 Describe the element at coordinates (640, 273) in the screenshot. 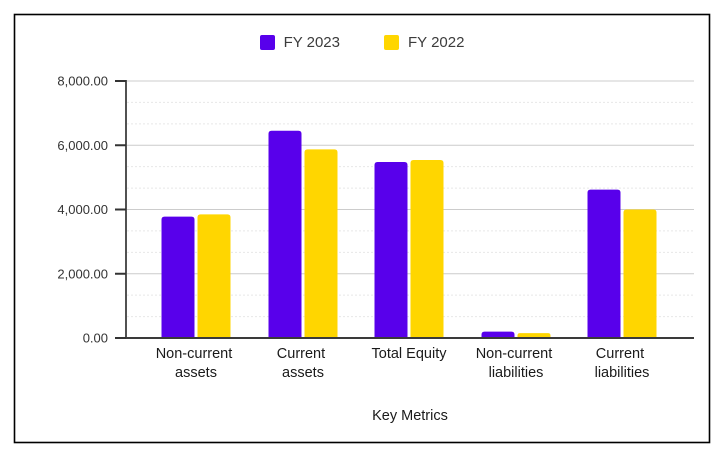

I see `bar-fy-2022-current-liabilities` at that location.